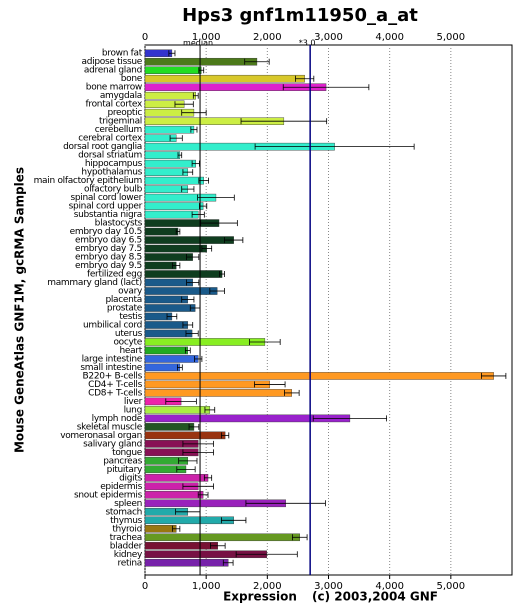 The height and width of the screenshot is (610, 520). I want to click on category-label: thymus, so click(126, 521).